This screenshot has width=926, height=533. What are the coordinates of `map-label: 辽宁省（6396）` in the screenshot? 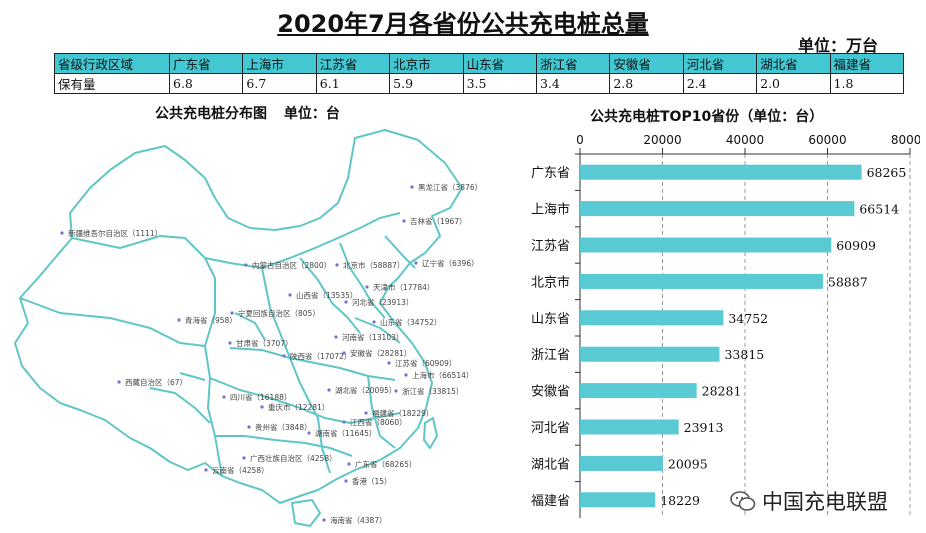 It's located at (450, 263).